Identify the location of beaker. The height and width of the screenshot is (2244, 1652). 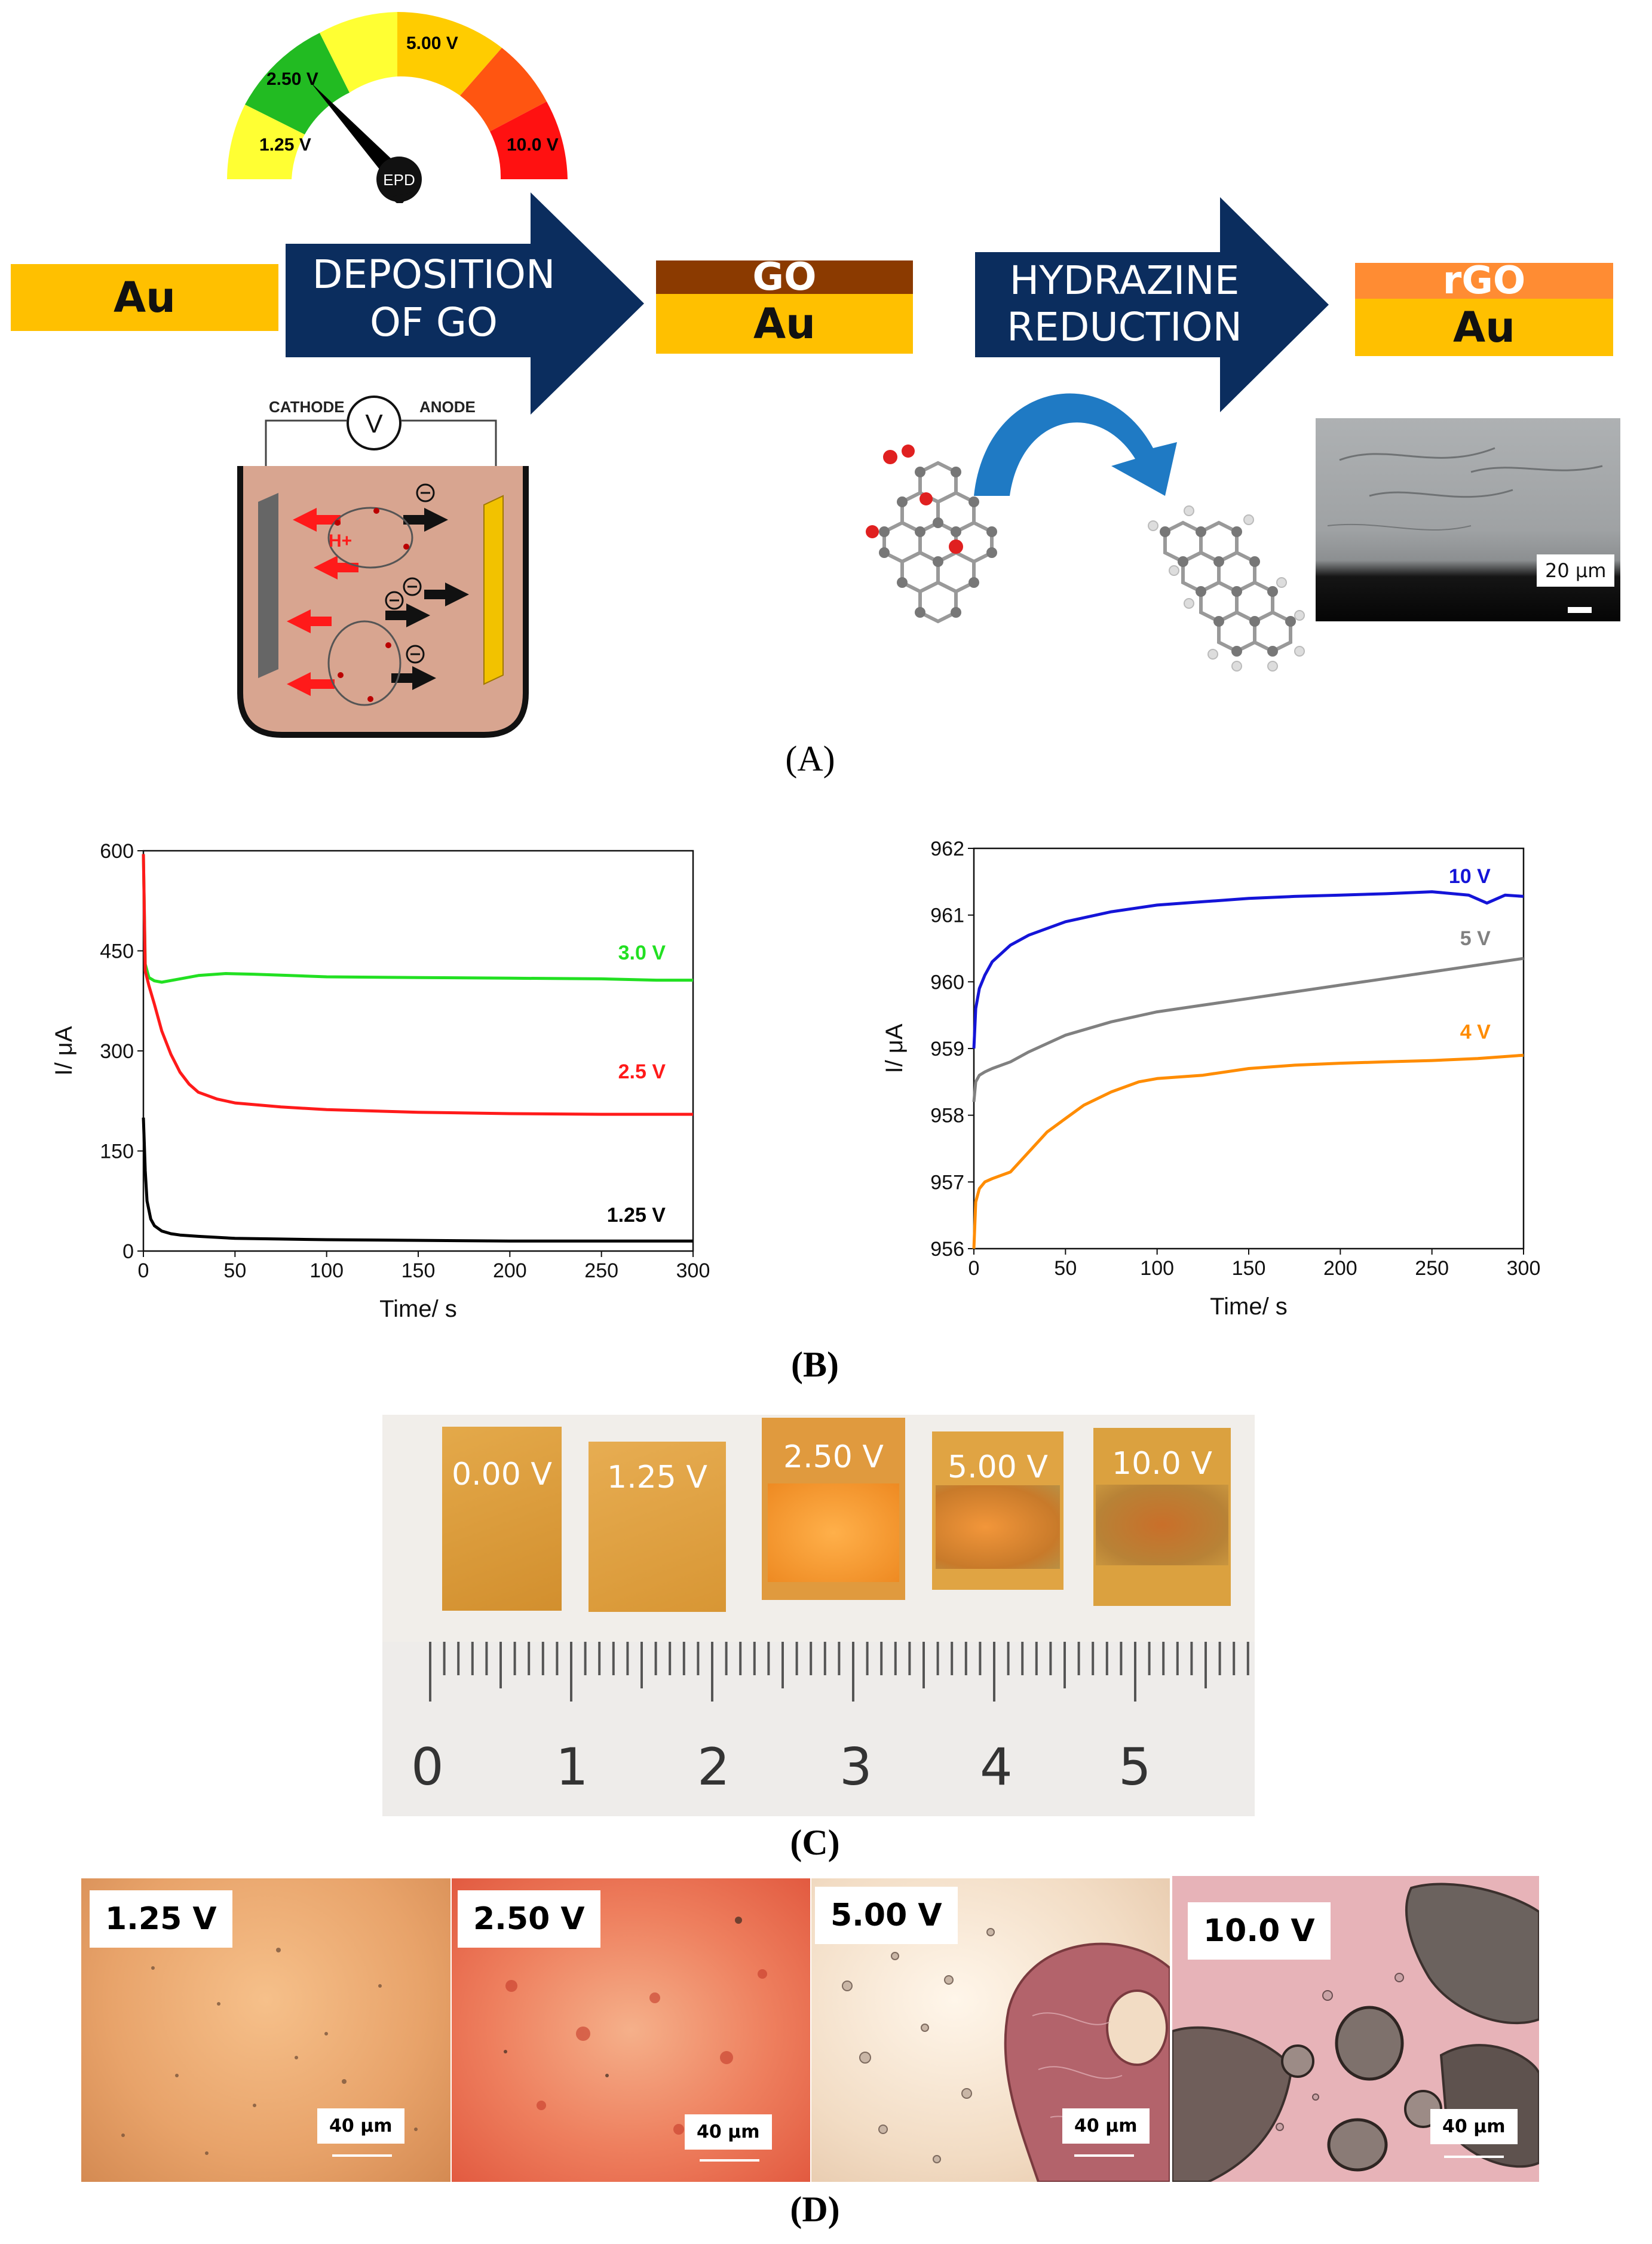
(383, 602).